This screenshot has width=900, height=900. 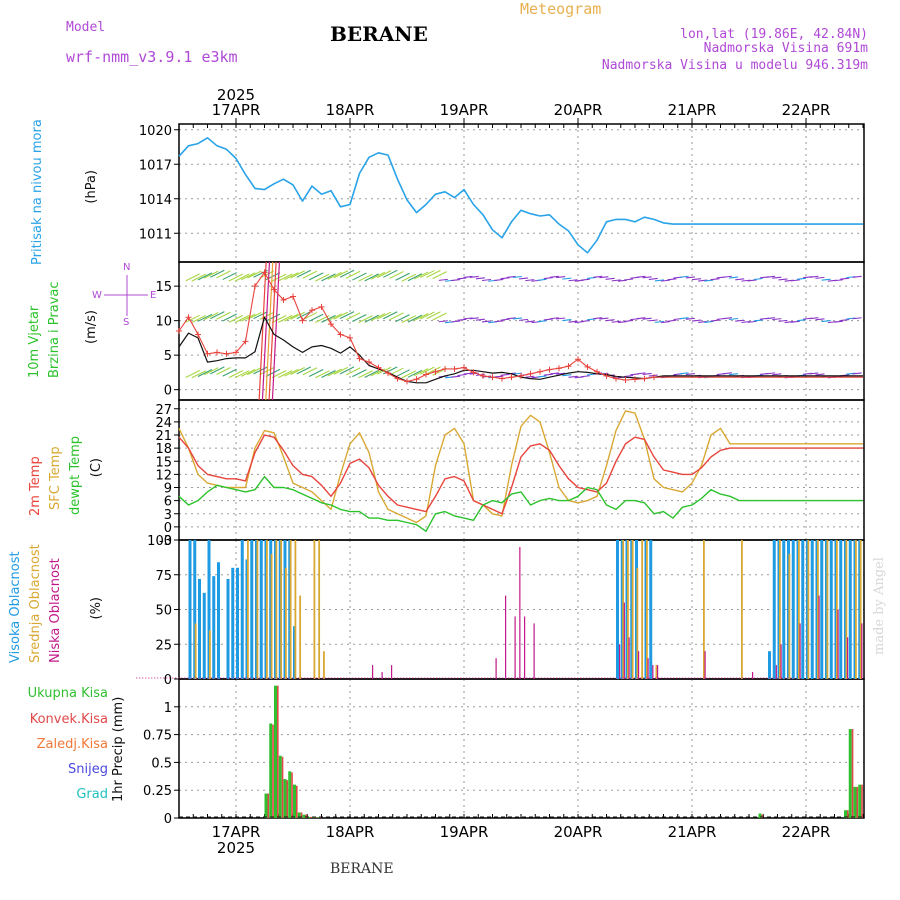 I want to click on ytick-label: 1014, so click(x=155, y=200).